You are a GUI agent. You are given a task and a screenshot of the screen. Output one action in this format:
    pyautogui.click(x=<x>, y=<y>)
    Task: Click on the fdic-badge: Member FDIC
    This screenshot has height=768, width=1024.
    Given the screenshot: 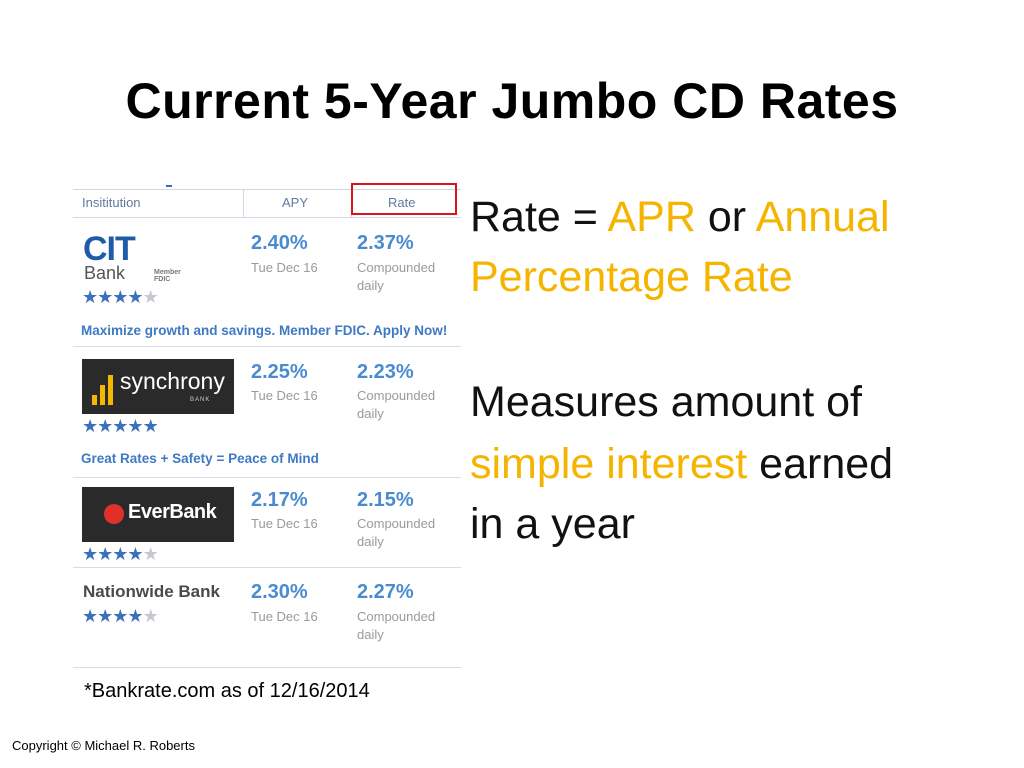 What is the action you would take?
    pyautogui.click(x=167, y=276)
    